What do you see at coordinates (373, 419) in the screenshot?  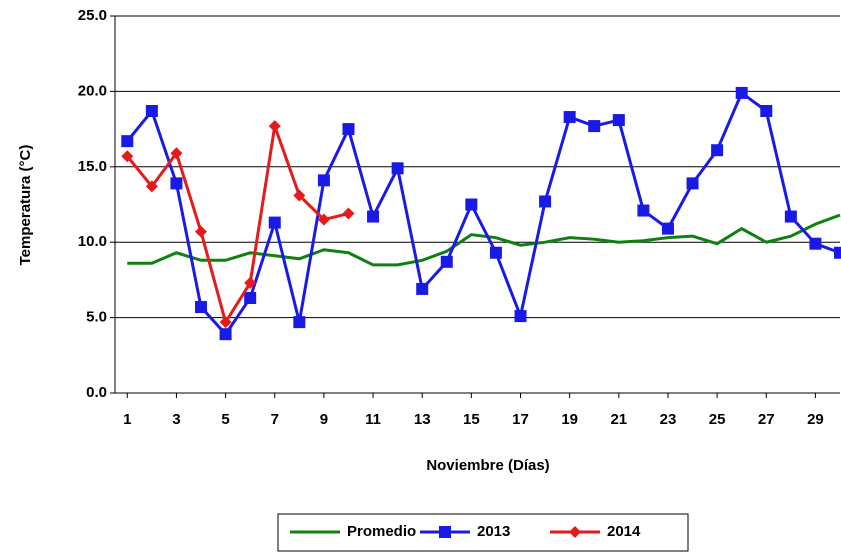 I see `x-tick-label: 11` at bounding box center [373, 419].